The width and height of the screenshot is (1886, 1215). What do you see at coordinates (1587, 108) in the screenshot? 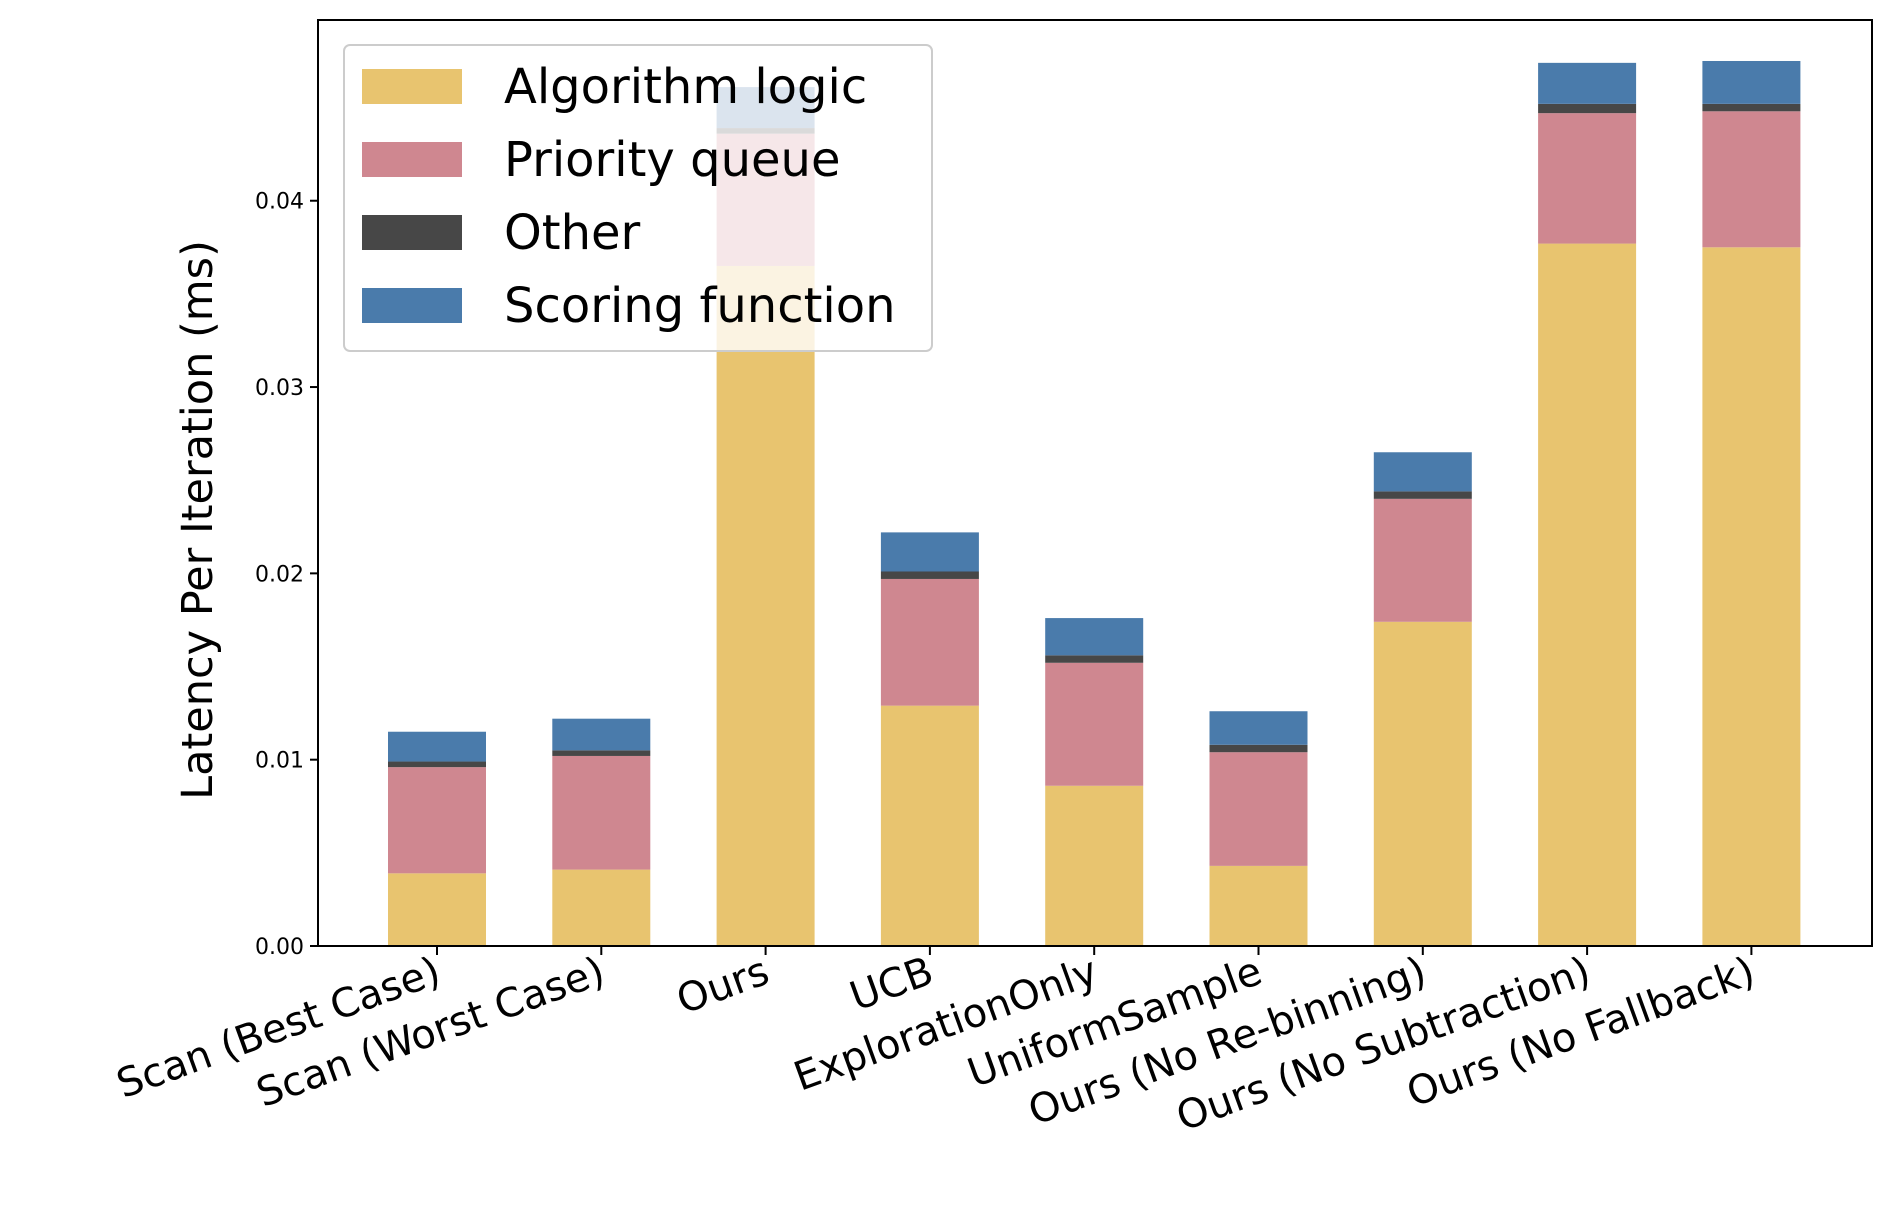
I see `bar-8-other` at bounding box center [1587, 108].